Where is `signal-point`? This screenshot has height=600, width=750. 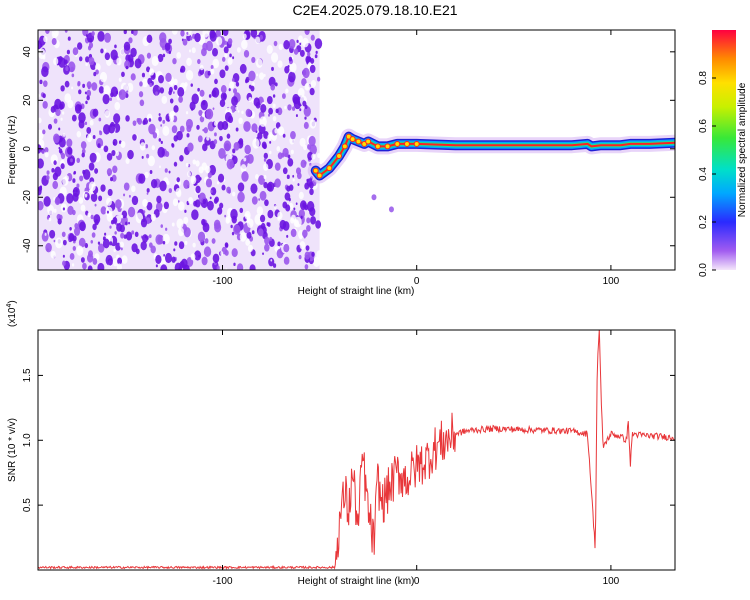
signal-point is located at coordinates (329, 168).